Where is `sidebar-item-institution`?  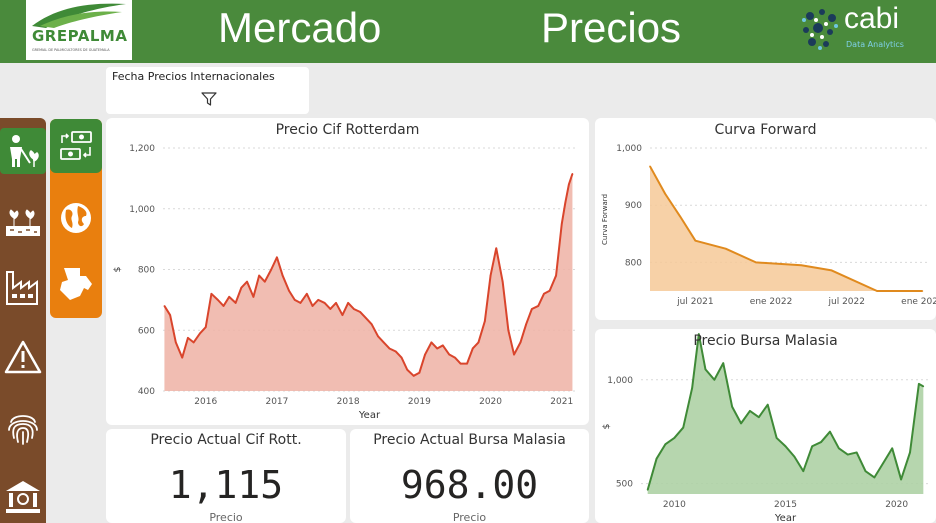 sidebar-item-institution is located at coordinates (23, 497).